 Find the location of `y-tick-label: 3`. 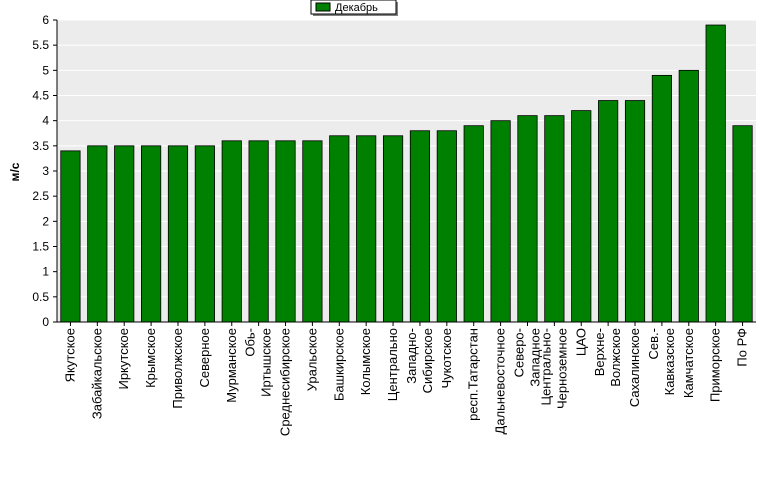

y-tick-label: 3 is located at coordinates (45, 171).